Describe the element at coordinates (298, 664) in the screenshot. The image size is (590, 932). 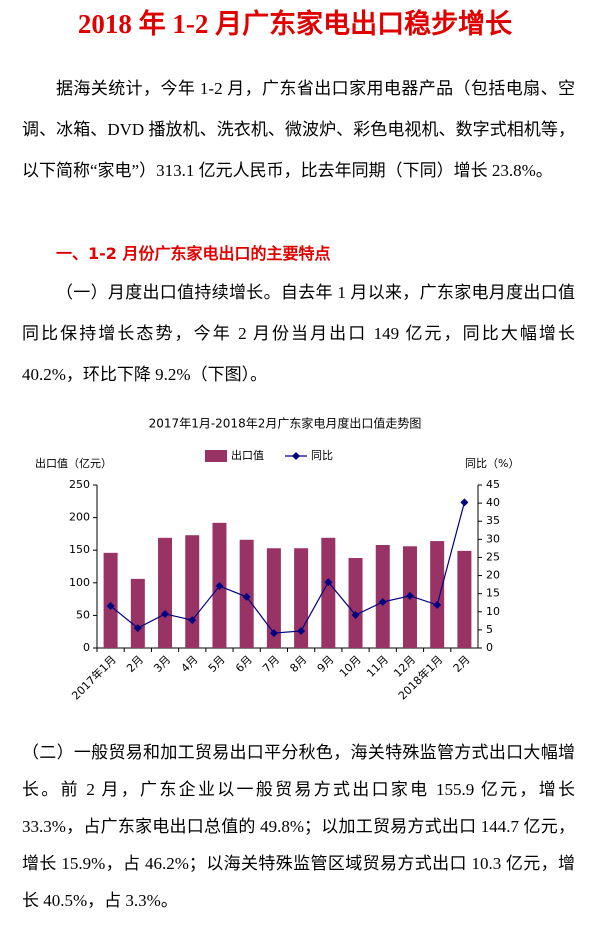
I see `x-tick-label: 8月` at that location.